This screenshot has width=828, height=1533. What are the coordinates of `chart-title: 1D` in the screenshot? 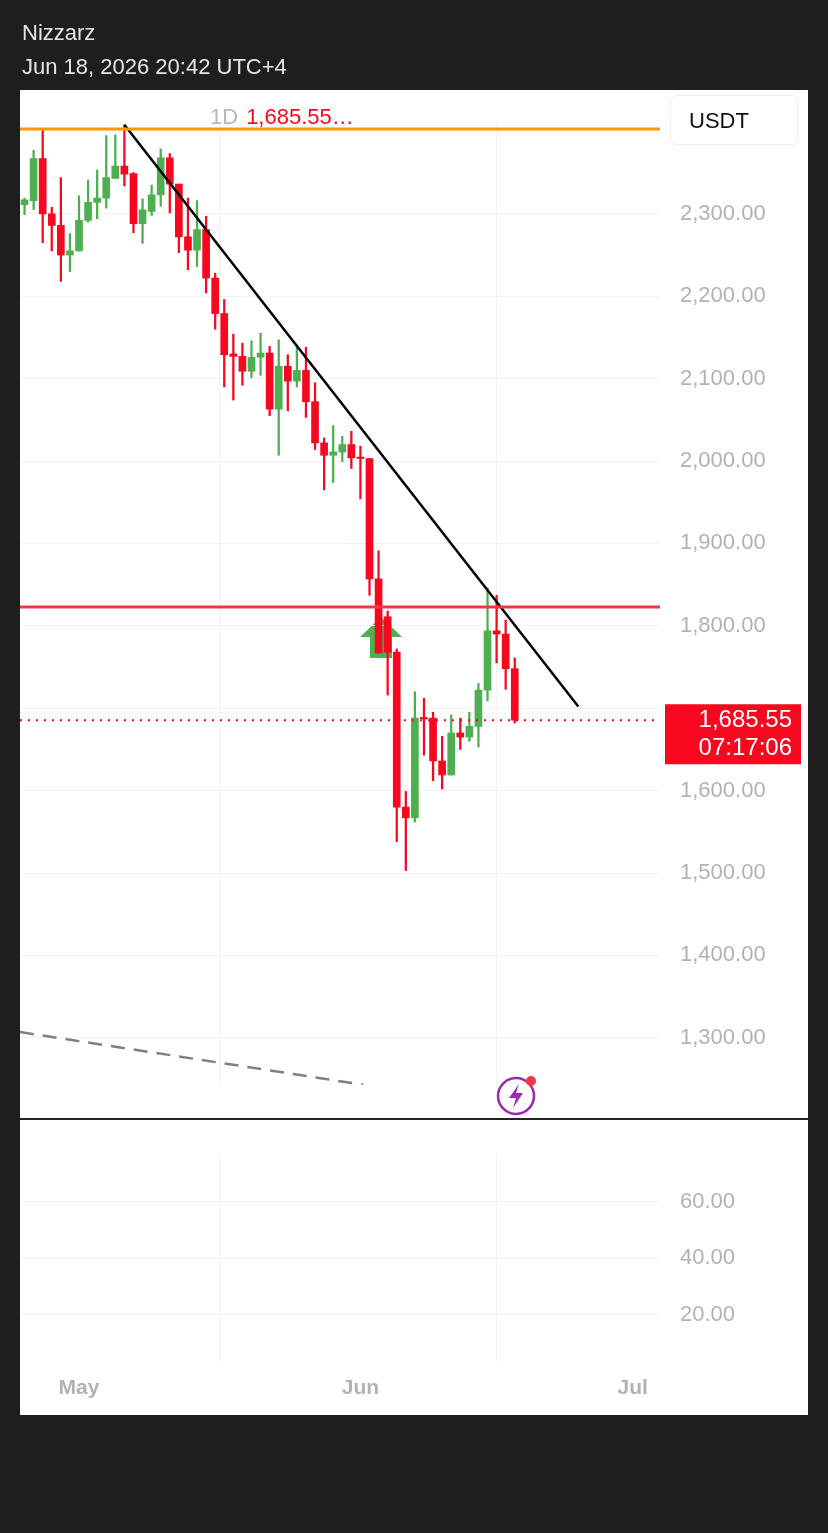 It's located at (224, 116).